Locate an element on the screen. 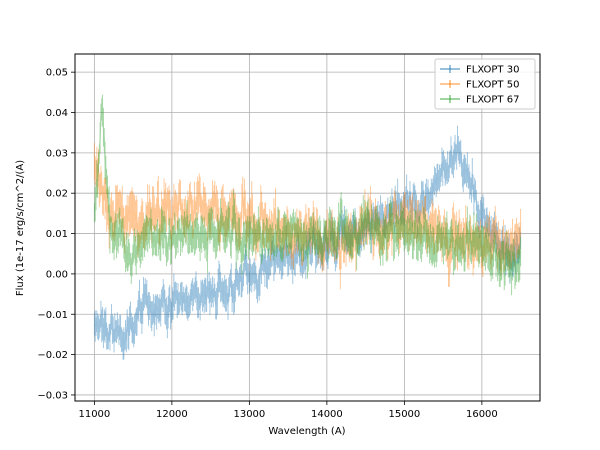 The image size is (600, 450). y-tick-label: −0.02 is located at coordinates (52, 355).